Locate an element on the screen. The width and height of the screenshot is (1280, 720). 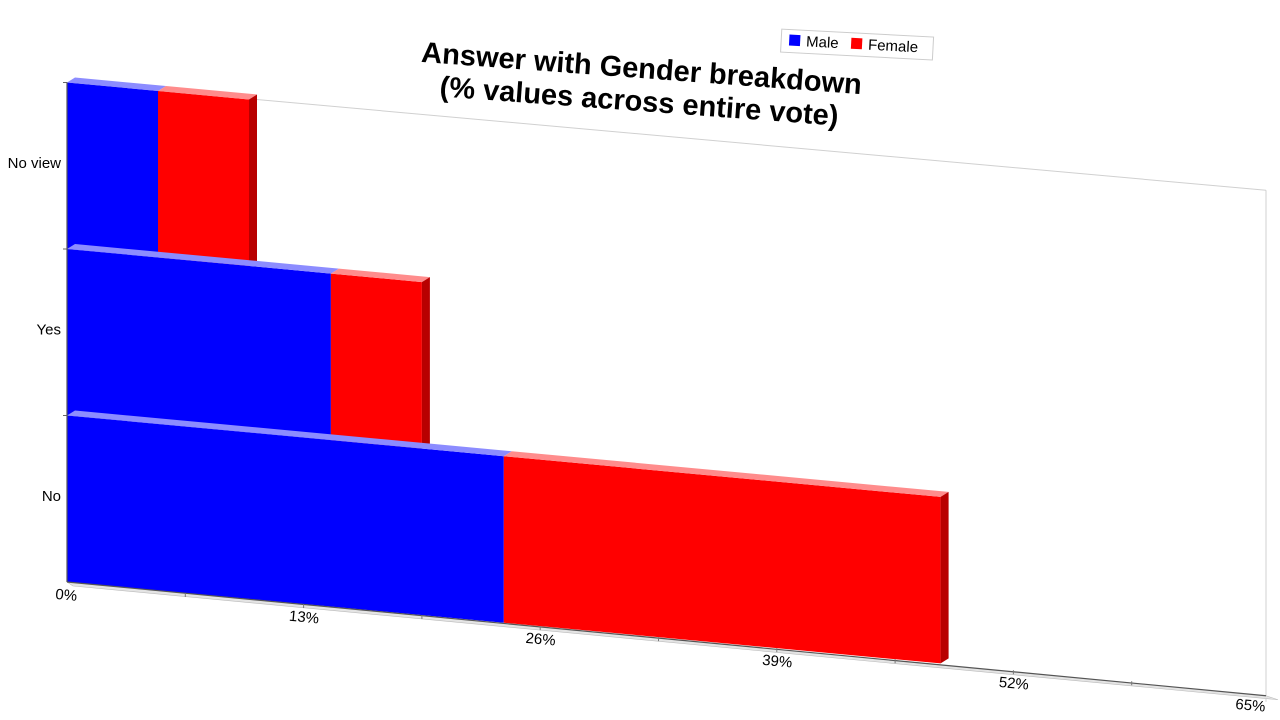
x-tick-label-0: 0% is located at coordinates (66, 595).